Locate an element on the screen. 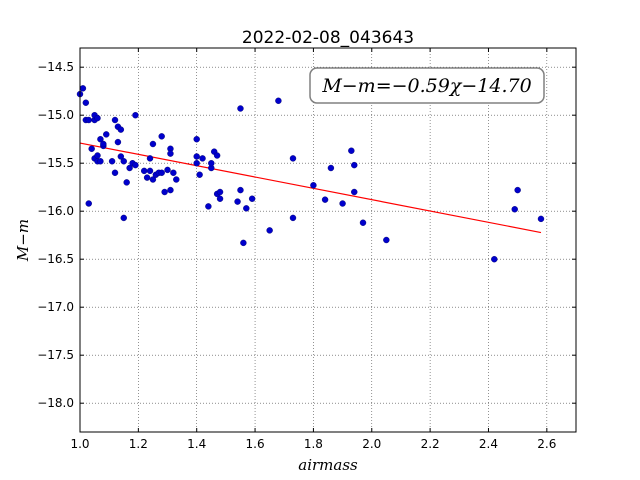  y-tick-label: −18.0 is located at coordinates (55, 403).